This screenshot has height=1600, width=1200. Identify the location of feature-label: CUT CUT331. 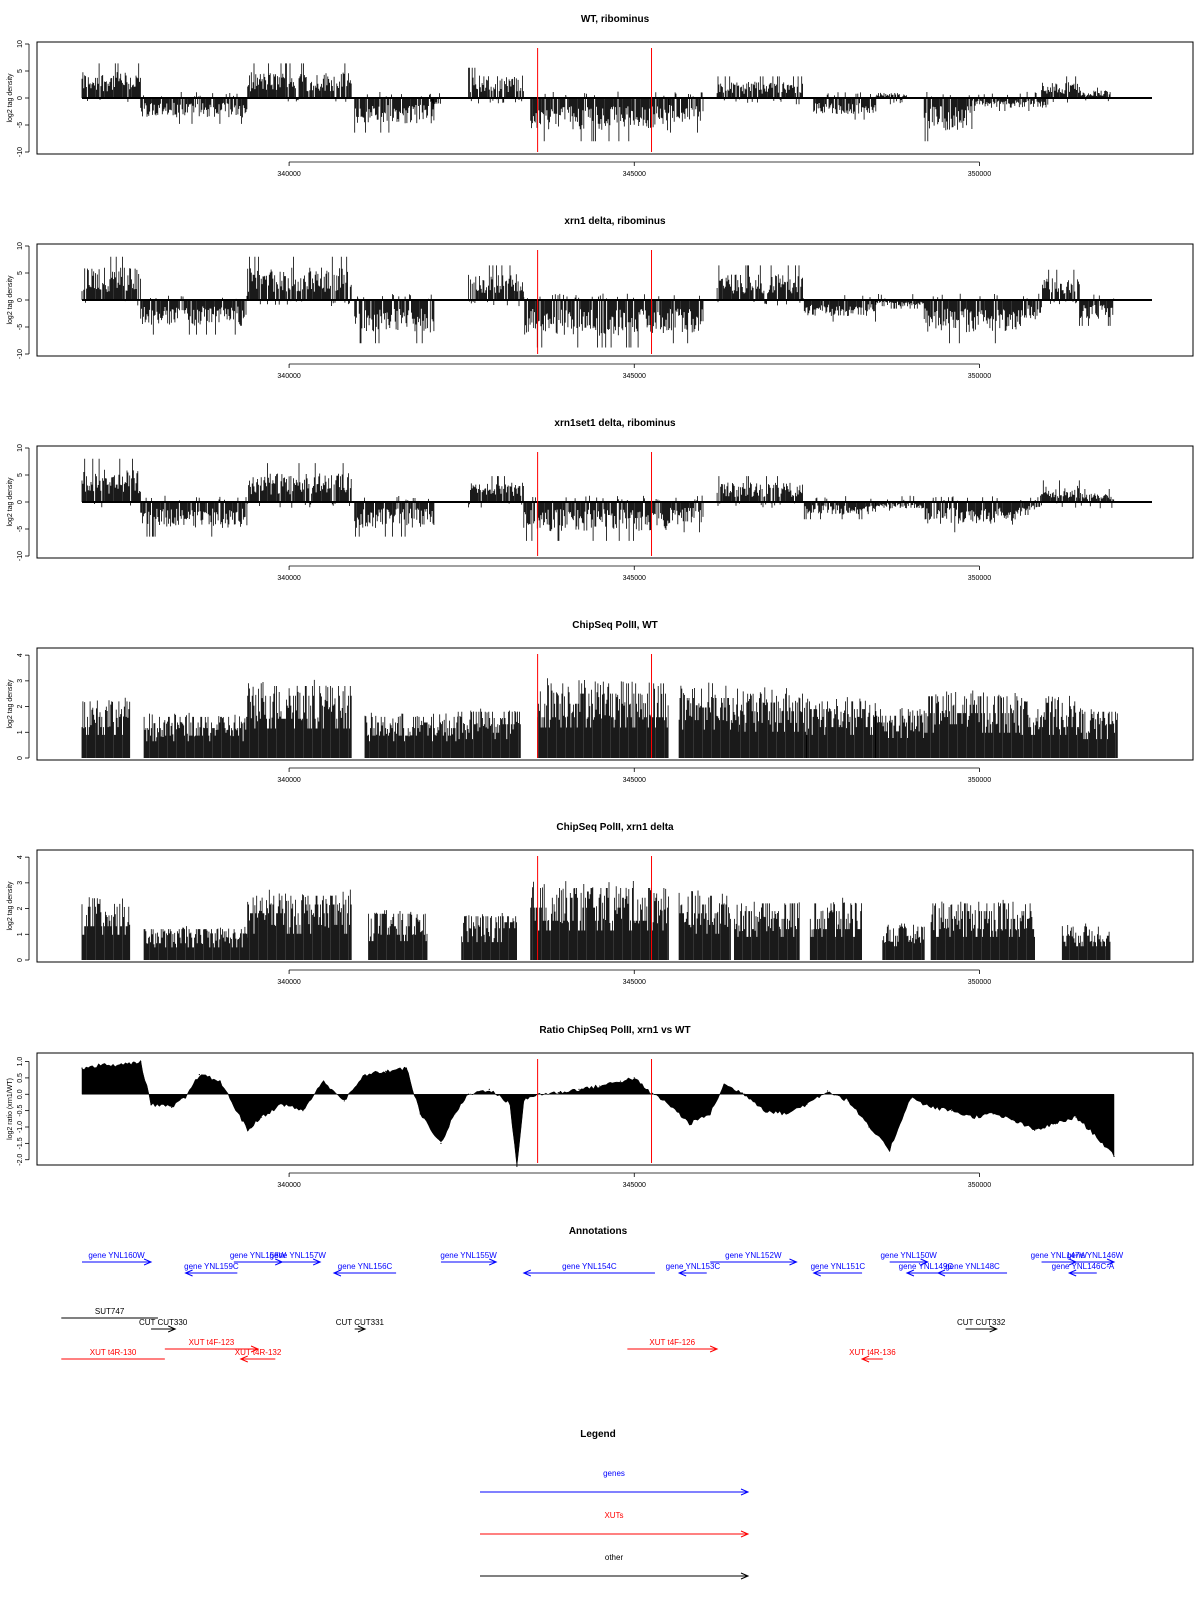
(360, 1322).